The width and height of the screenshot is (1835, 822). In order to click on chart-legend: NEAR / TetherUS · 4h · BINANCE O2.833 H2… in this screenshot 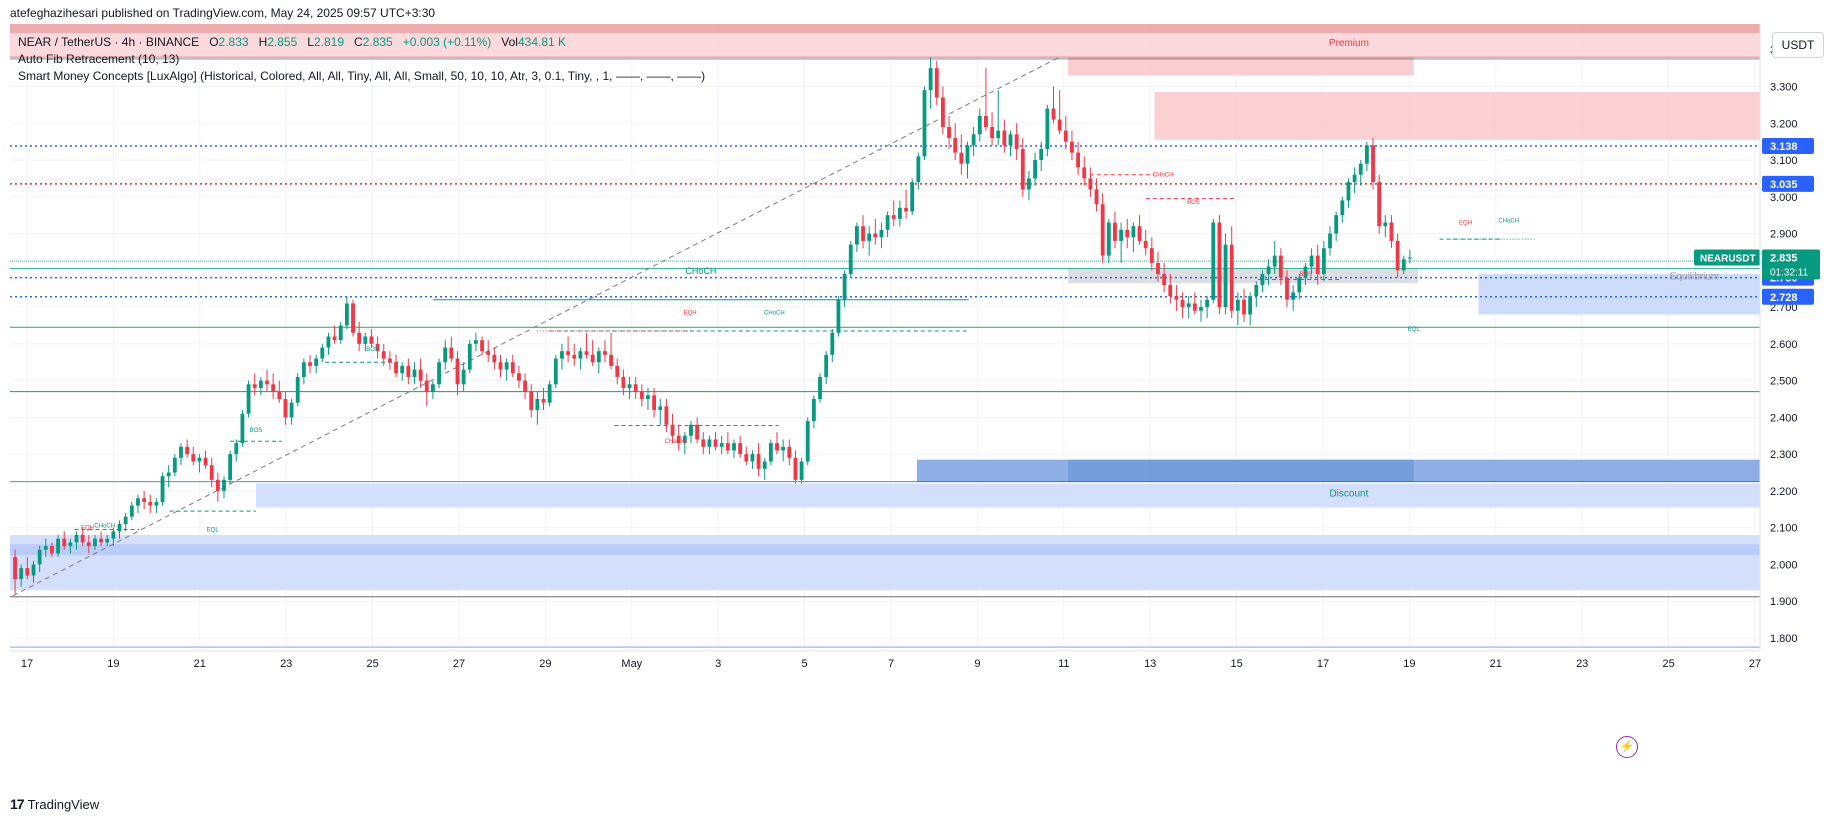, I will do `click(361, 59)`.